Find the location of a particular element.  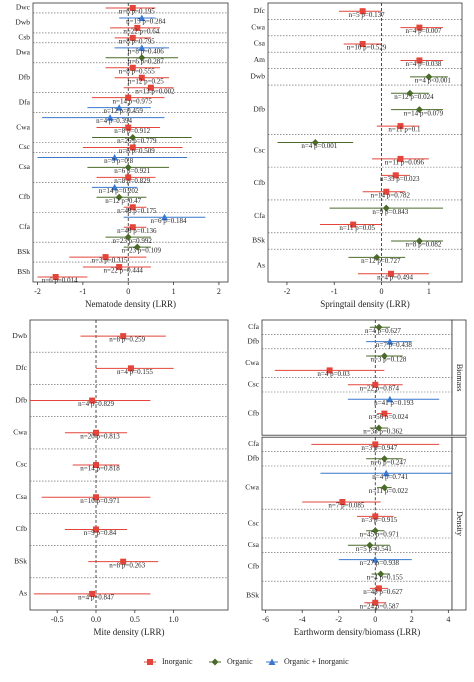

point-label: n=8 p=0.406 is located at coordinates (146, 51).